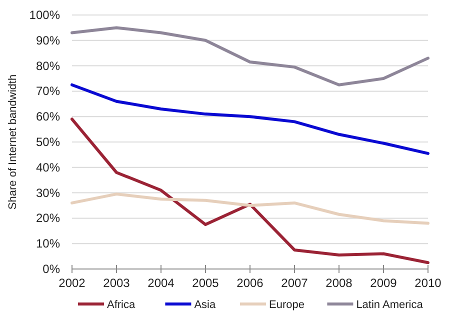  What do you see at coordinates (161, 283) in the screenshot?
I see `x-tick-label: 2004` at bounding box center [161, 283].